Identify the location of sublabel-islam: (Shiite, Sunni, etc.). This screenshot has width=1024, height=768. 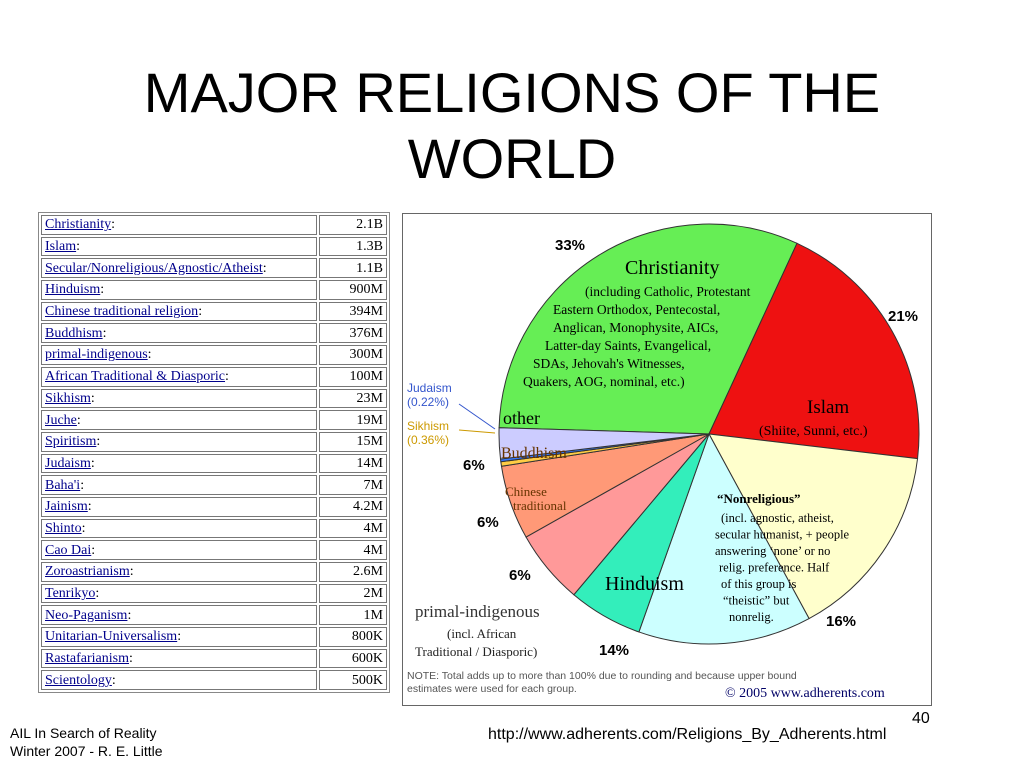
(813, 431).